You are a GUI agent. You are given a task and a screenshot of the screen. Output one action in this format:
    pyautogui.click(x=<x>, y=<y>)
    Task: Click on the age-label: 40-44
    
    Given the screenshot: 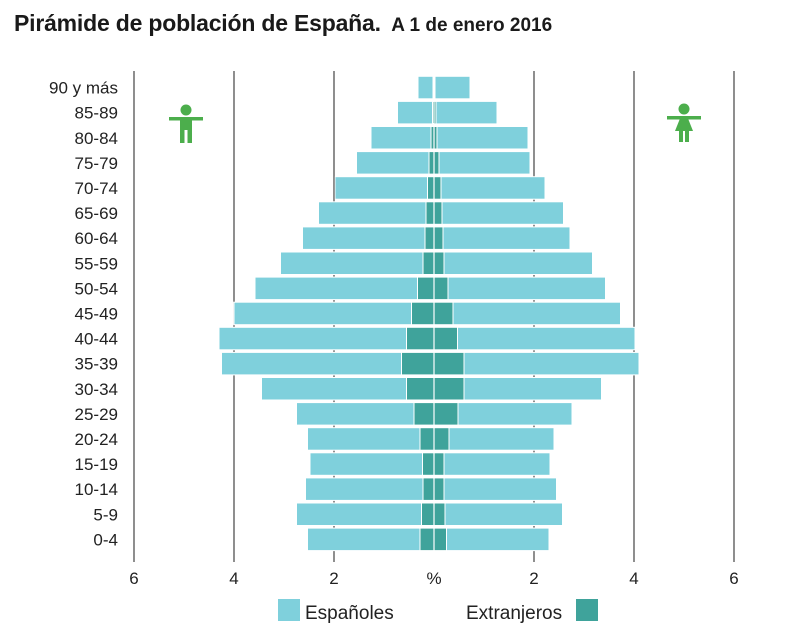 What is the action you would take?
    pyautogui.click(x=96, y=339)
    